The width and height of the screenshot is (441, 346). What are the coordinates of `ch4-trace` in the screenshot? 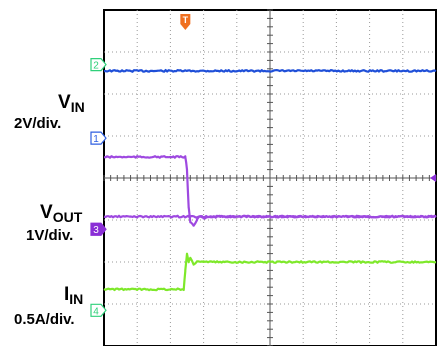 It's located at (270, 272).